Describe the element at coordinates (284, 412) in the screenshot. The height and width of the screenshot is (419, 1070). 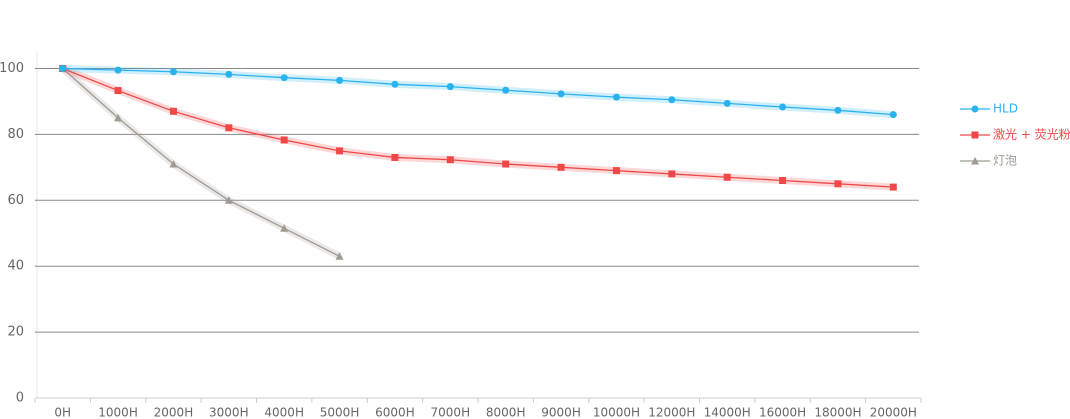
I see `x-tick-label: 4000H` at that location.